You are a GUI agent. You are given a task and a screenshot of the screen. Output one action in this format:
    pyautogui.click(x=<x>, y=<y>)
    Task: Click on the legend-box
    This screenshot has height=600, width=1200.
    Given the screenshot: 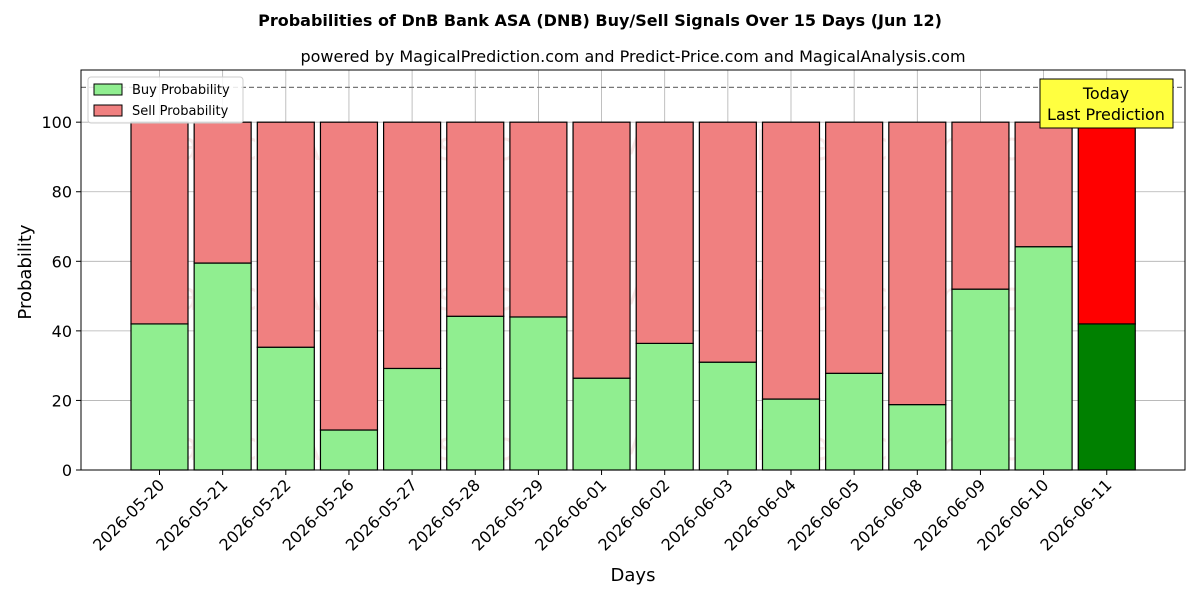 What is the action you would take?
    pyautogui.click(x=165, y=100)
    